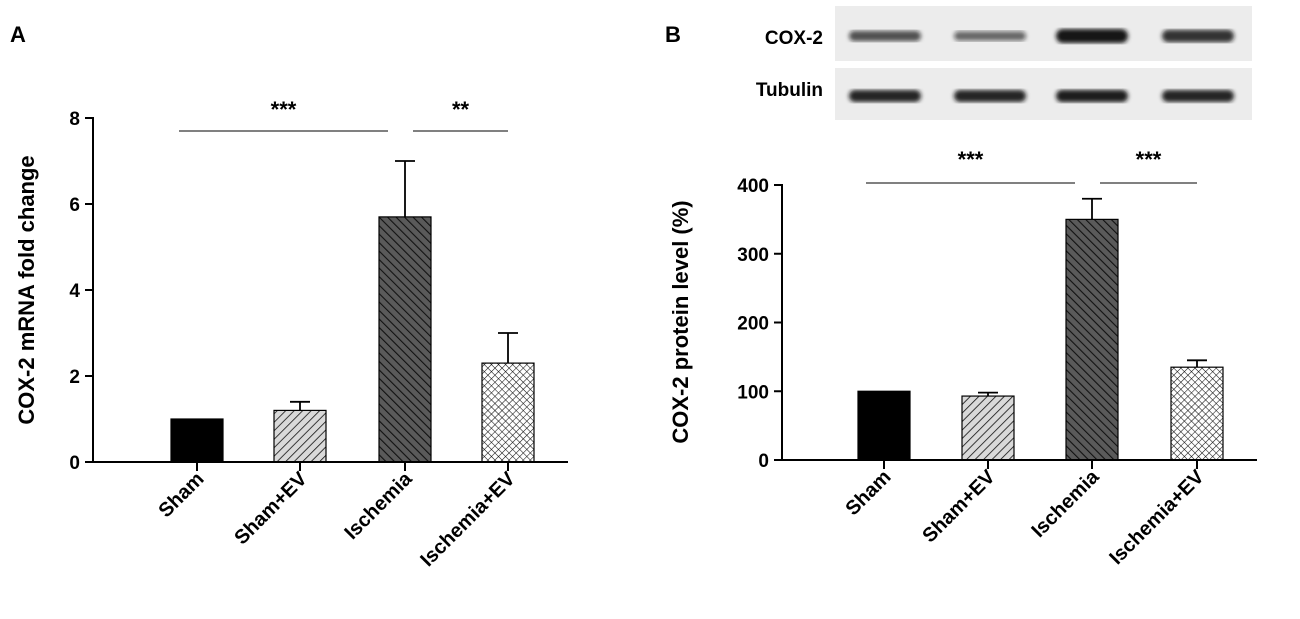 This screenshot has height=619, width=1300. Describe the element at coordinates (680, 321) in the screenshot. I see `y-axis-label-b: COX-2 protein level (%)` at that location.